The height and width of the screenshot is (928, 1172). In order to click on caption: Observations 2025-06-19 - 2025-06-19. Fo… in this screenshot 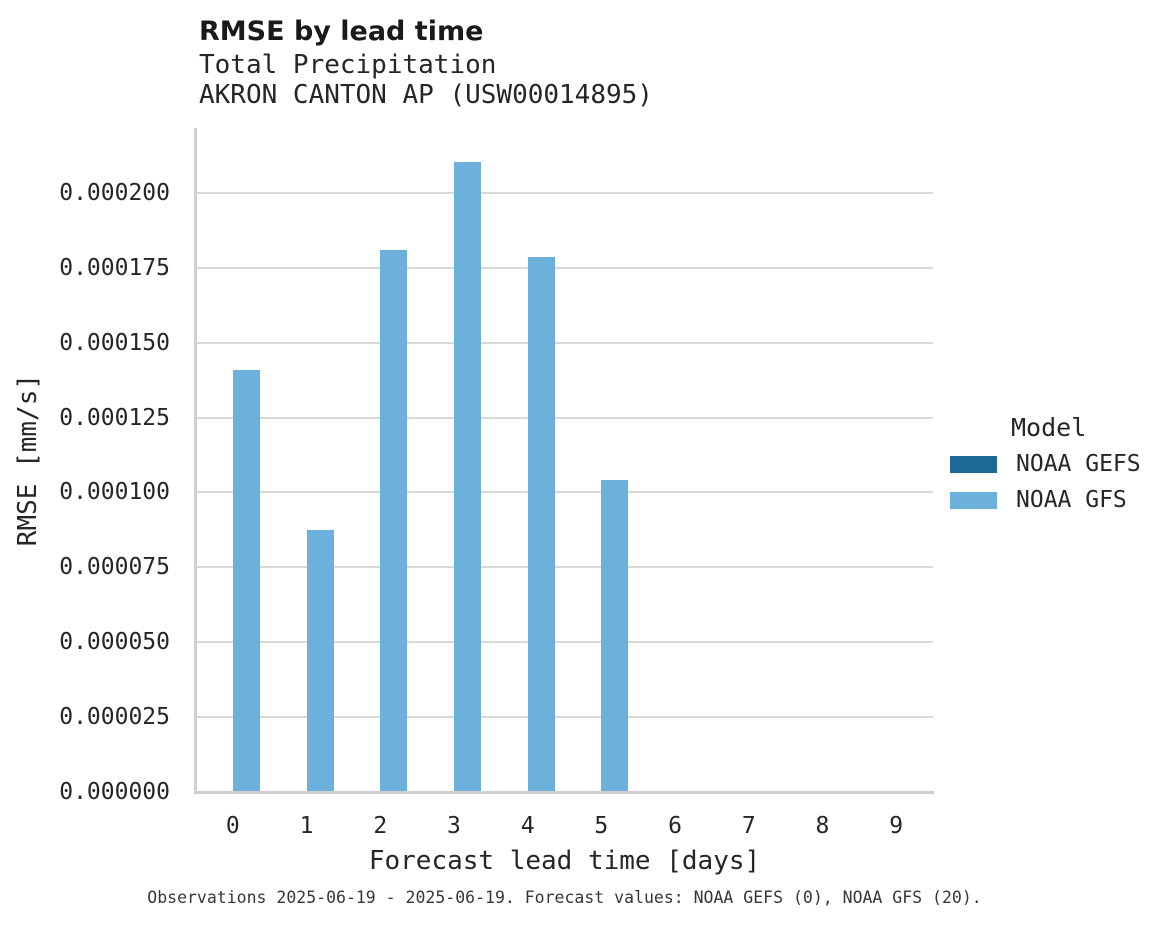, I will do `click(564, 897)`.